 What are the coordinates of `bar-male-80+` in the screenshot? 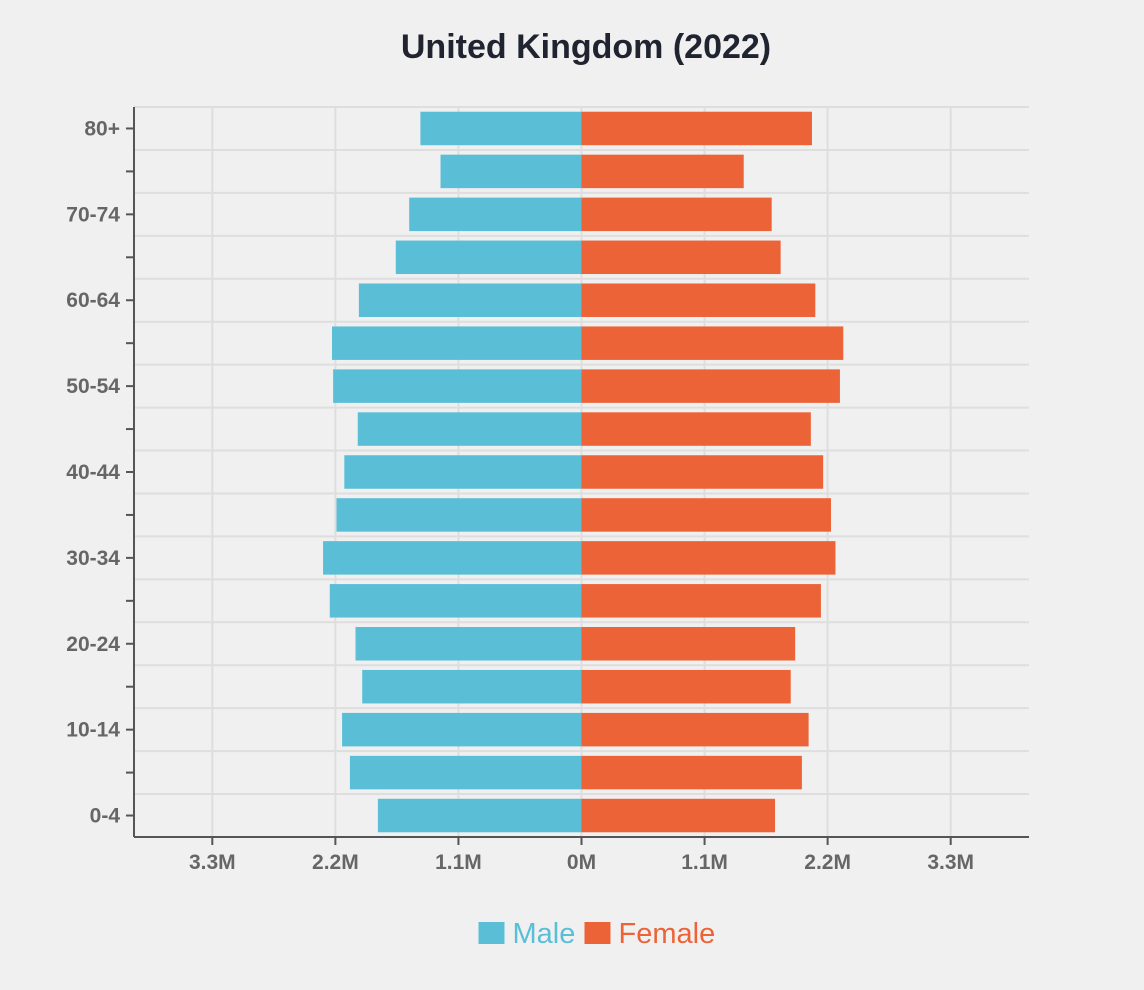 It's located at (501, 128).